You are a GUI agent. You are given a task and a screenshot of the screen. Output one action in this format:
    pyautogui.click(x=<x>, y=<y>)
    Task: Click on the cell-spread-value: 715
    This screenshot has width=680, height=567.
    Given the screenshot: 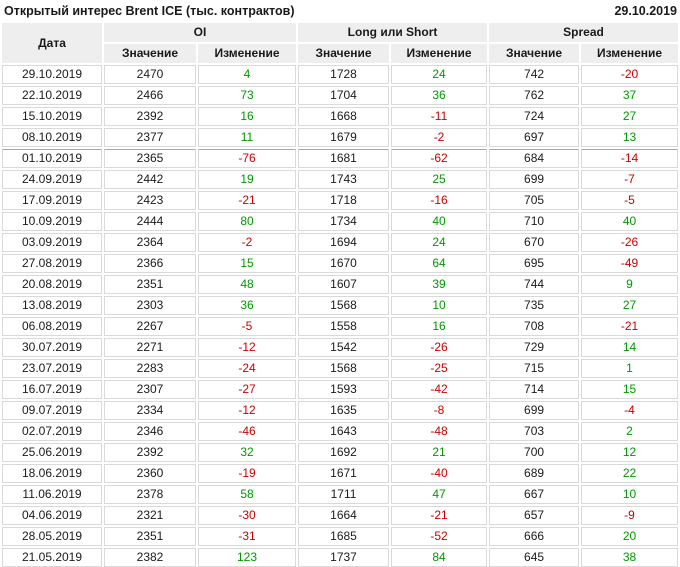 What is the action you would take?
    pyautogui.click(x=534, y=368)
    